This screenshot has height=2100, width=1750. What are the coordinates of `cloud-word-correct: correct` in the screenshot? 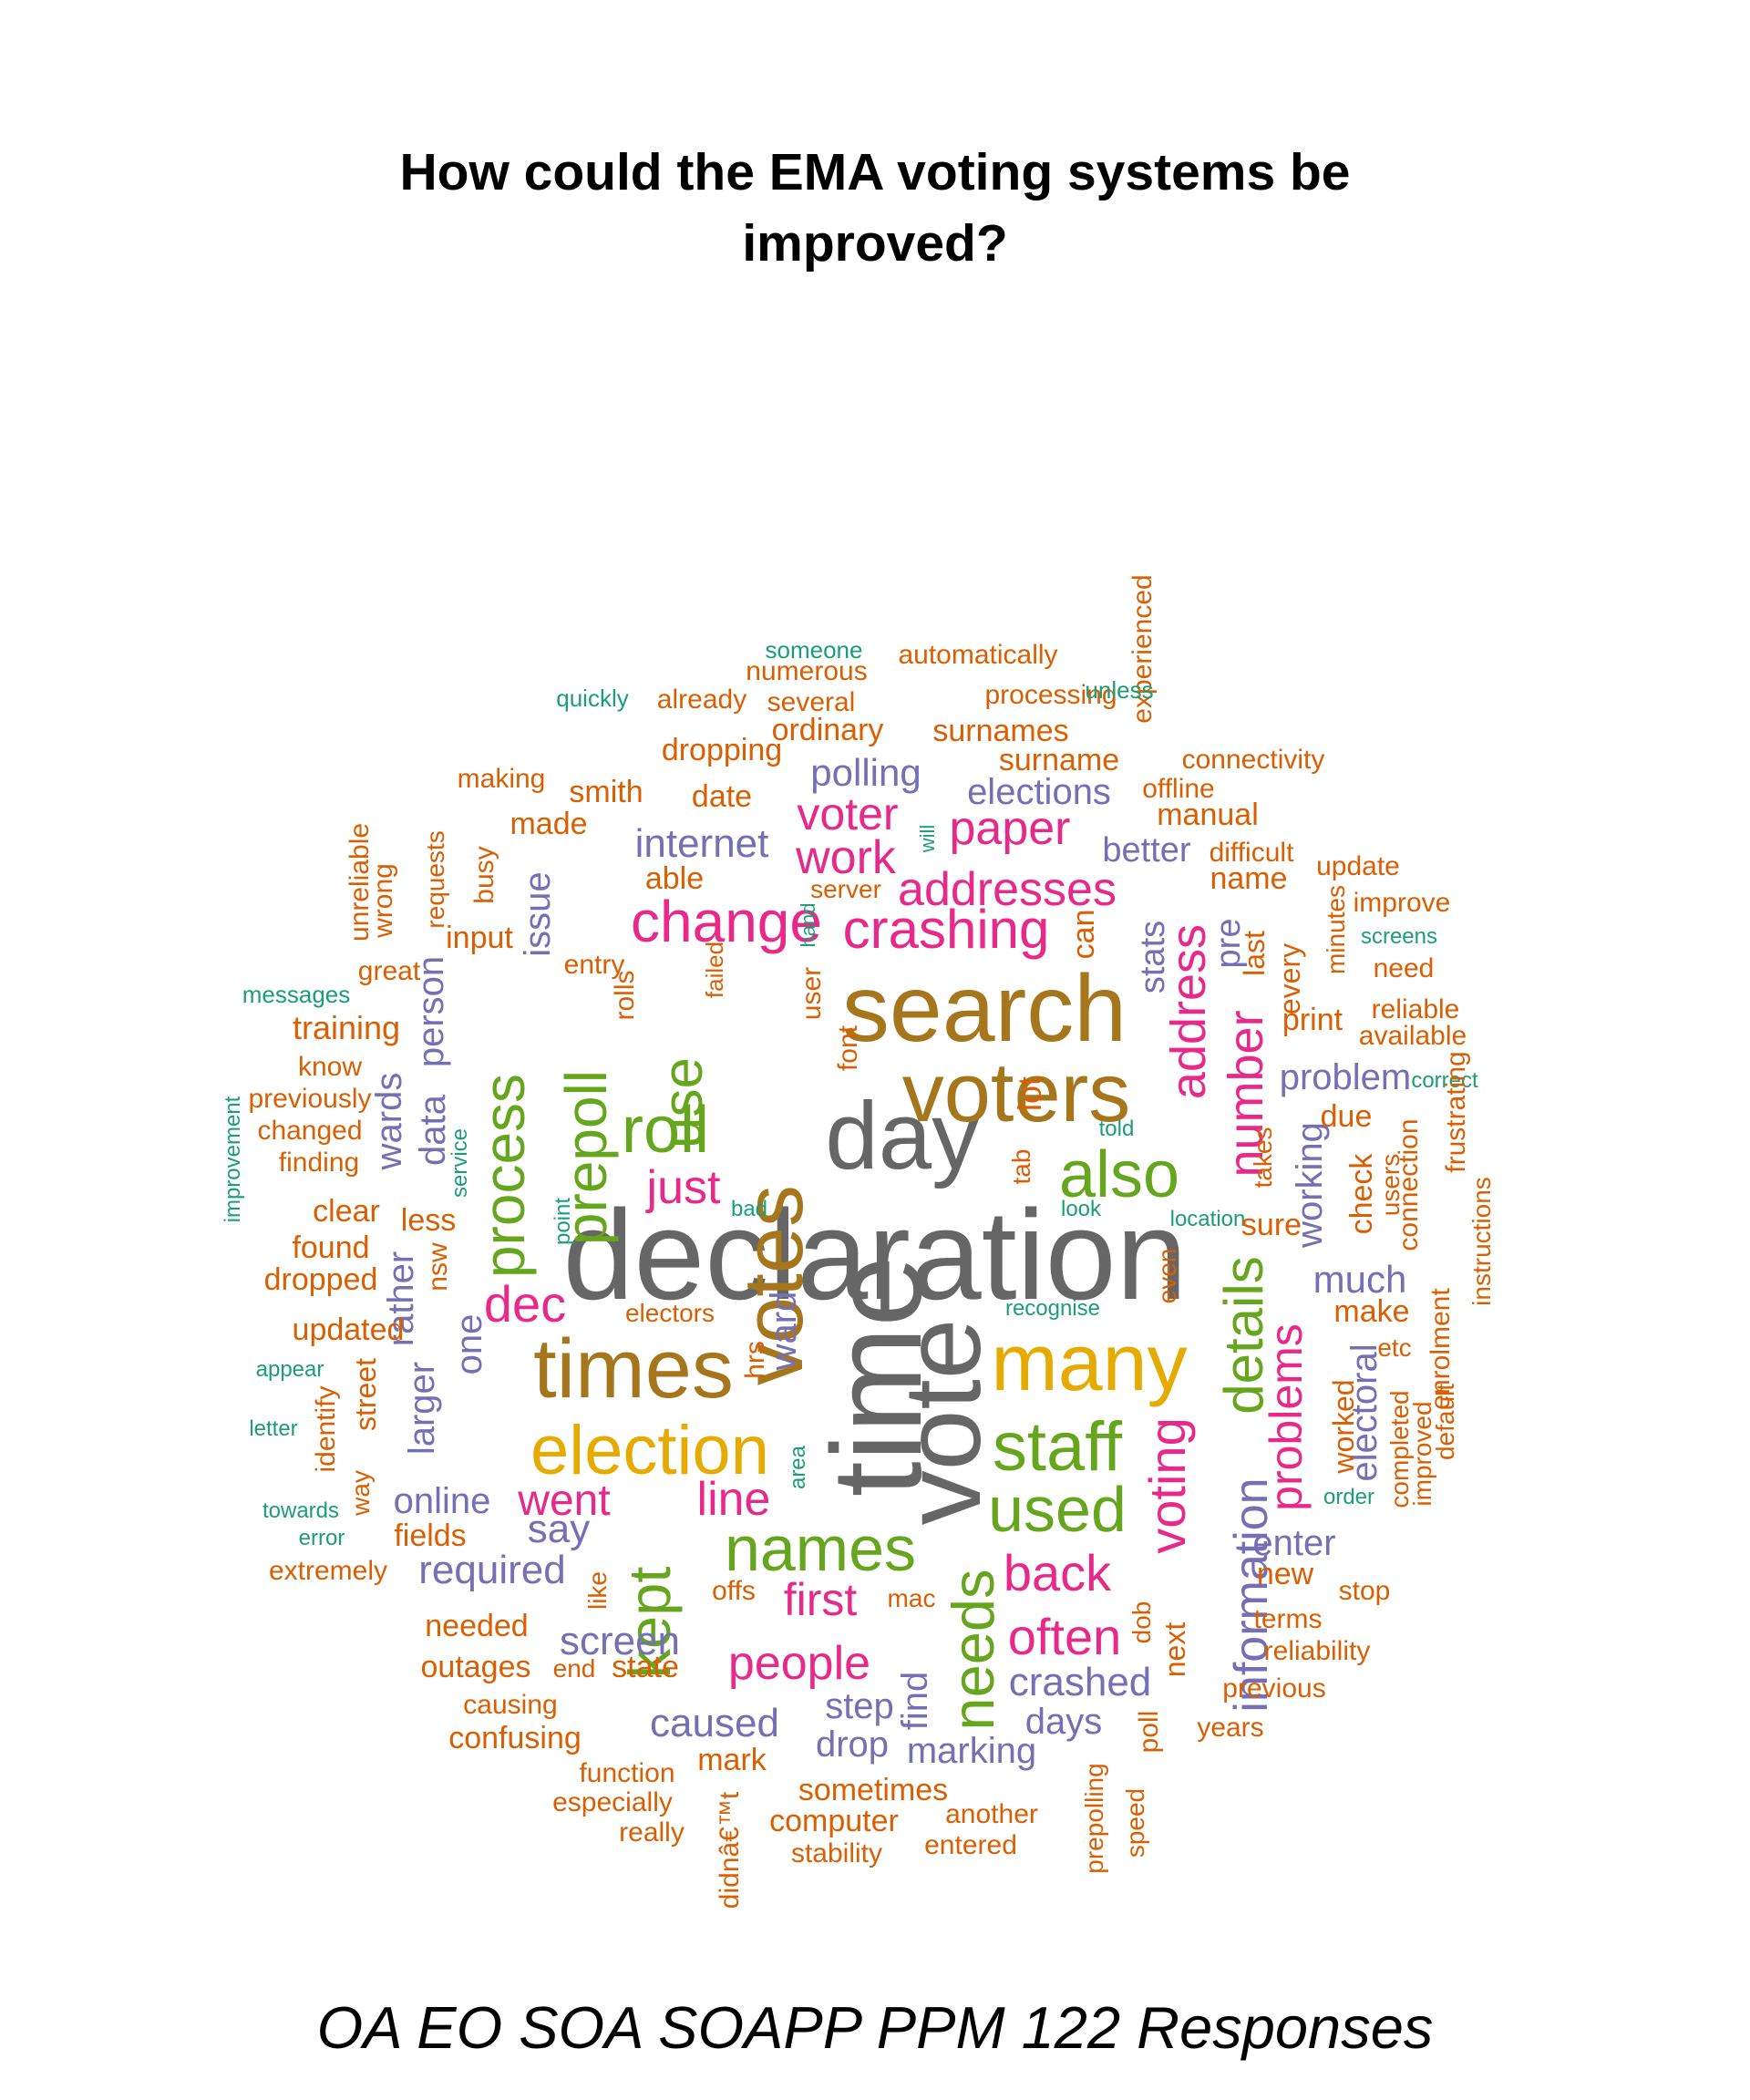 It's located at (1444, 1081).